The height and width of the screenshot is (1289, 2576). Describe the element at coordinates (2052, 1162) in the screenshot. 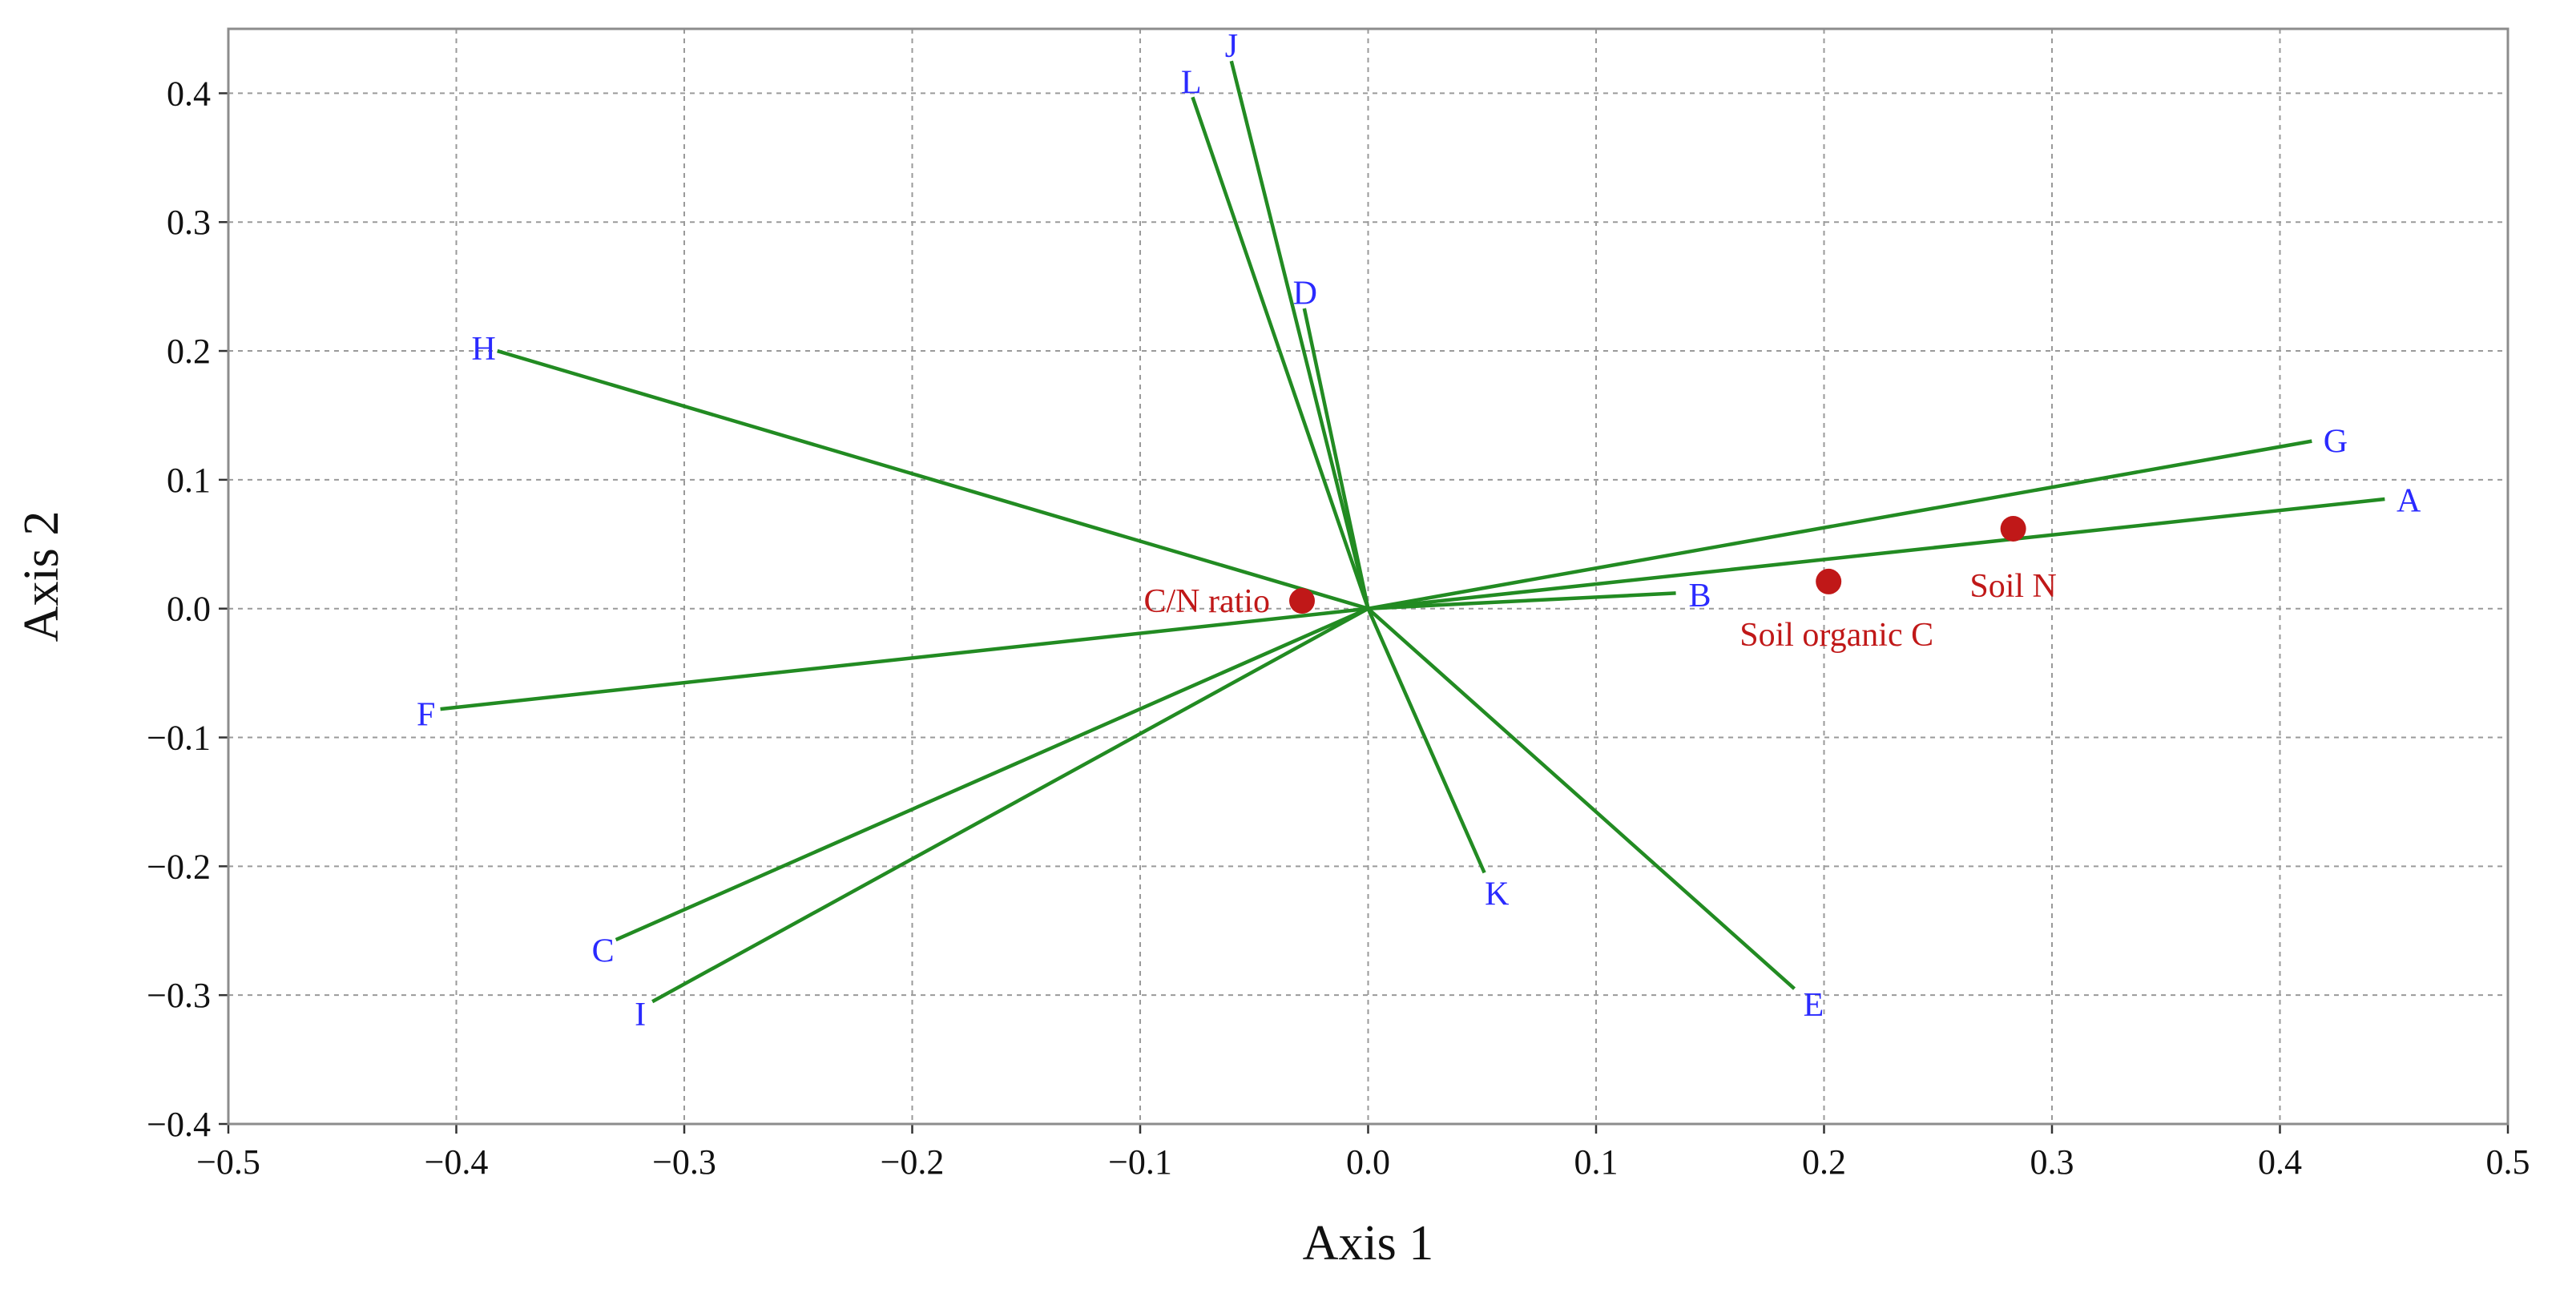

I see `x-tick-label: 0.3` at that location.